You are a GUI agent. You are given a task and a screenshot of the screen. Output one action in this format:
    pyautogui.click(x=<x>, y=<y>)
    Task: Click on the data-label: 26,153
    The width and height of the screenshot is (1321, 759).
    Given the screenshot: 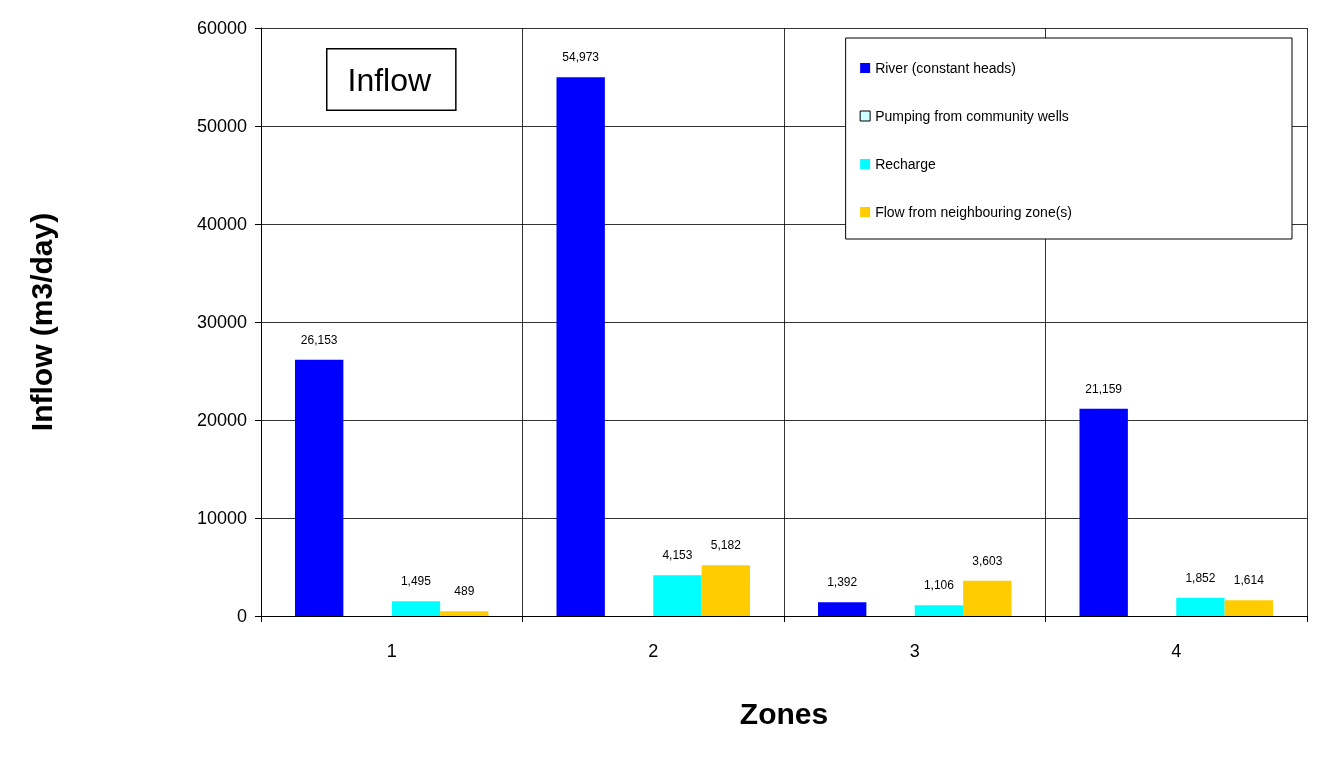 What is the action you would take?
    pyautogui.click(x=319, y=339)
    